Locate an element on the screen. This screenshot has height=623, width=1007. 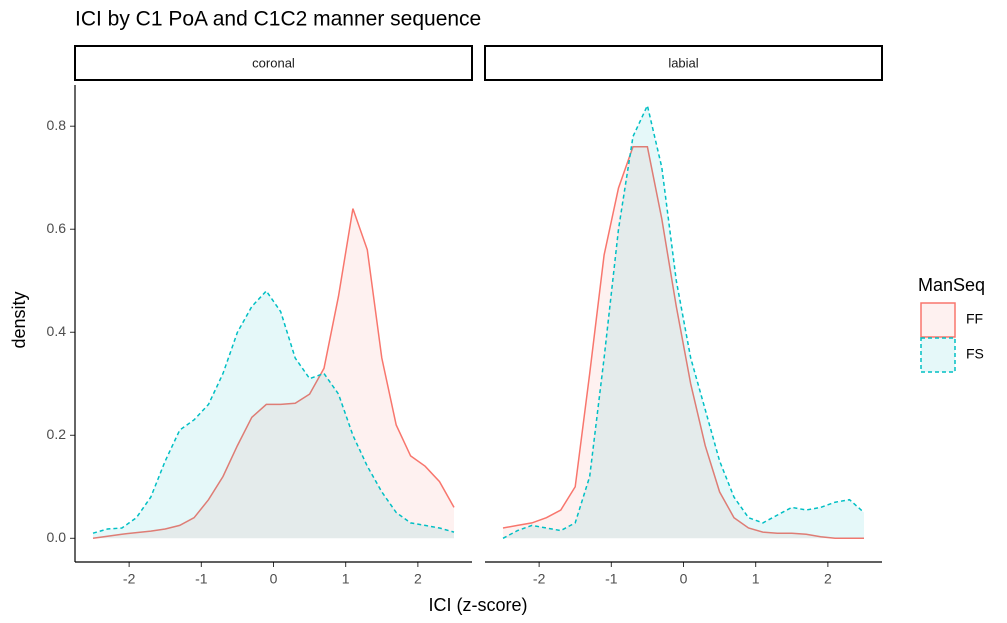
legend-label: FS is located at coordinates (975, 354).